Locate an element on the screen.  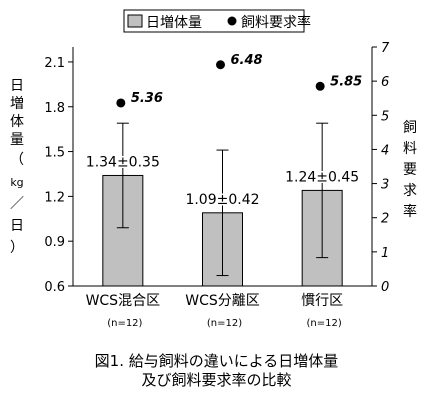
y-tick-label-3: 1.5 is located at coordinates (54, 153).